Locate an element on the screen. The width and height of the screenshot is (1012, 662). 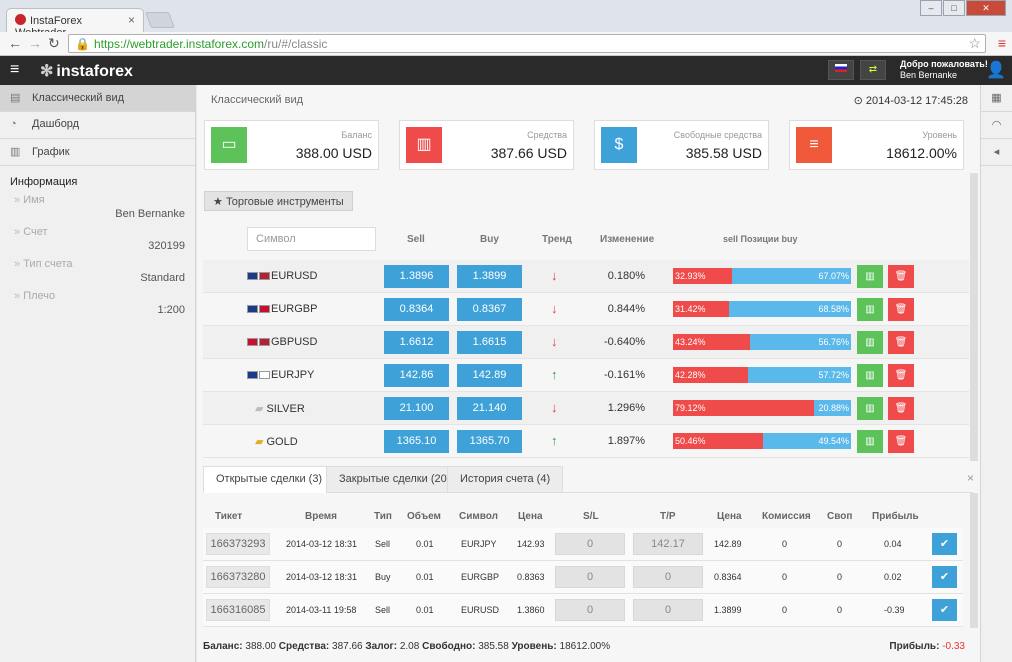
sidebar-item-chart: ▥ График is located at coordinates (97, 152).